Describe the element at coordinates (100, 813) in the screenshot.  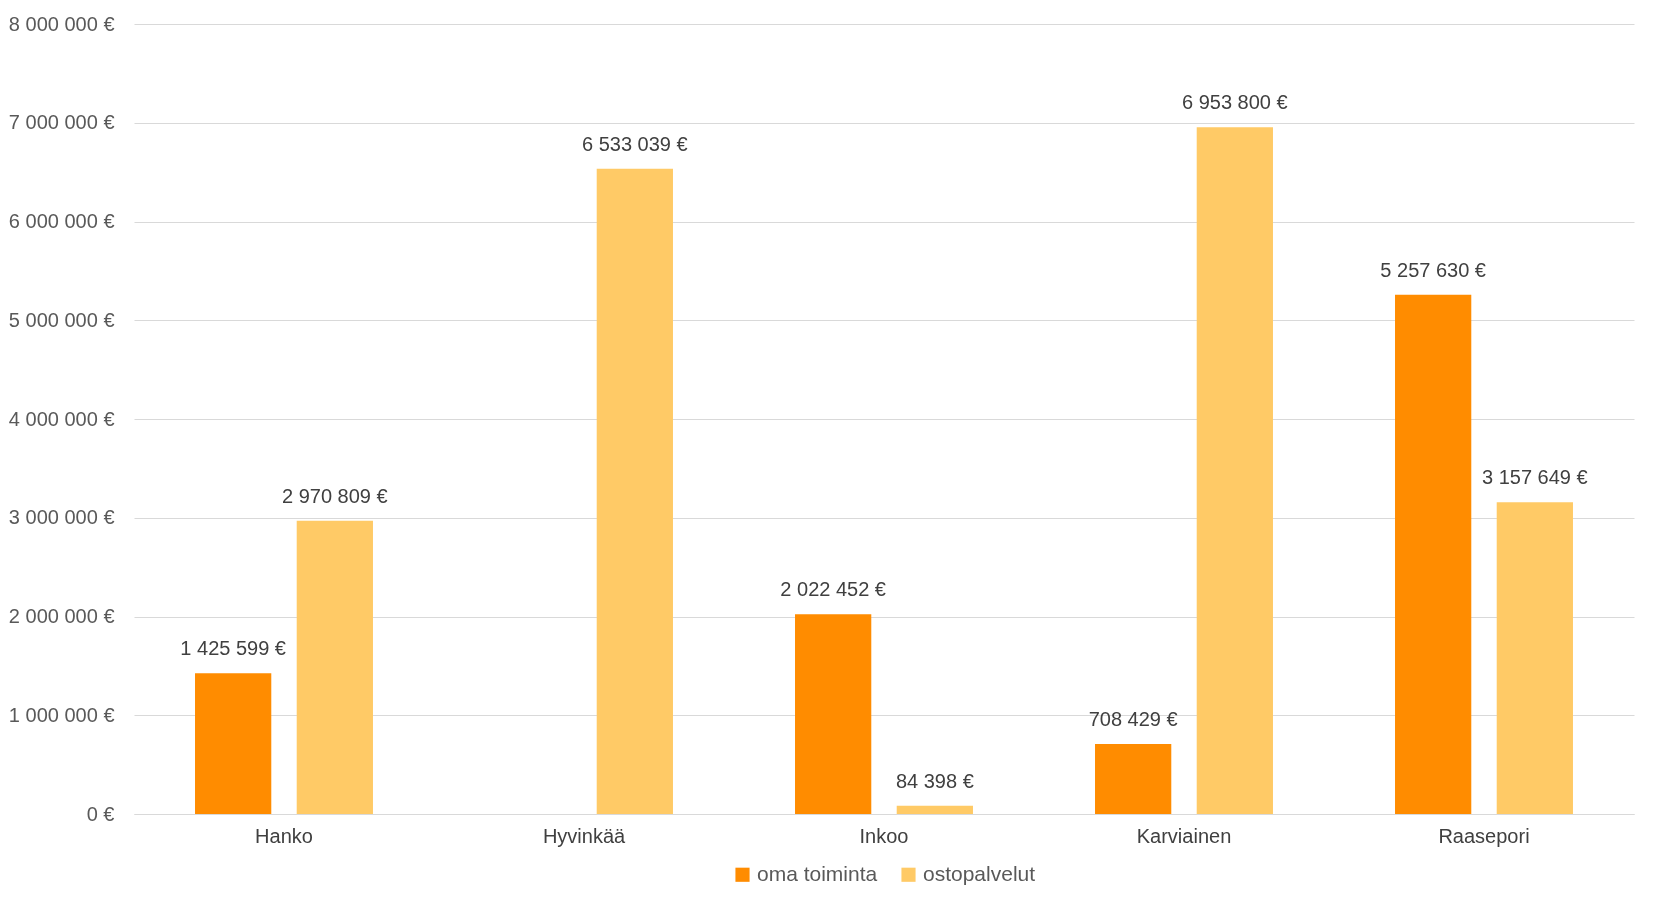
I see `y-tick-label: 0 €` at that location.